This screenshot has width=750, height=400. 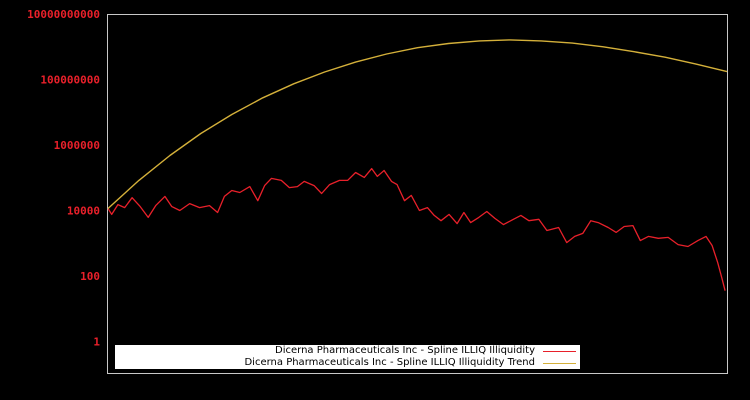 What do you see at coordinates (90, 276) in the screenshot?
I see `y-tick-label: 100` at bounding box center [90, 276].